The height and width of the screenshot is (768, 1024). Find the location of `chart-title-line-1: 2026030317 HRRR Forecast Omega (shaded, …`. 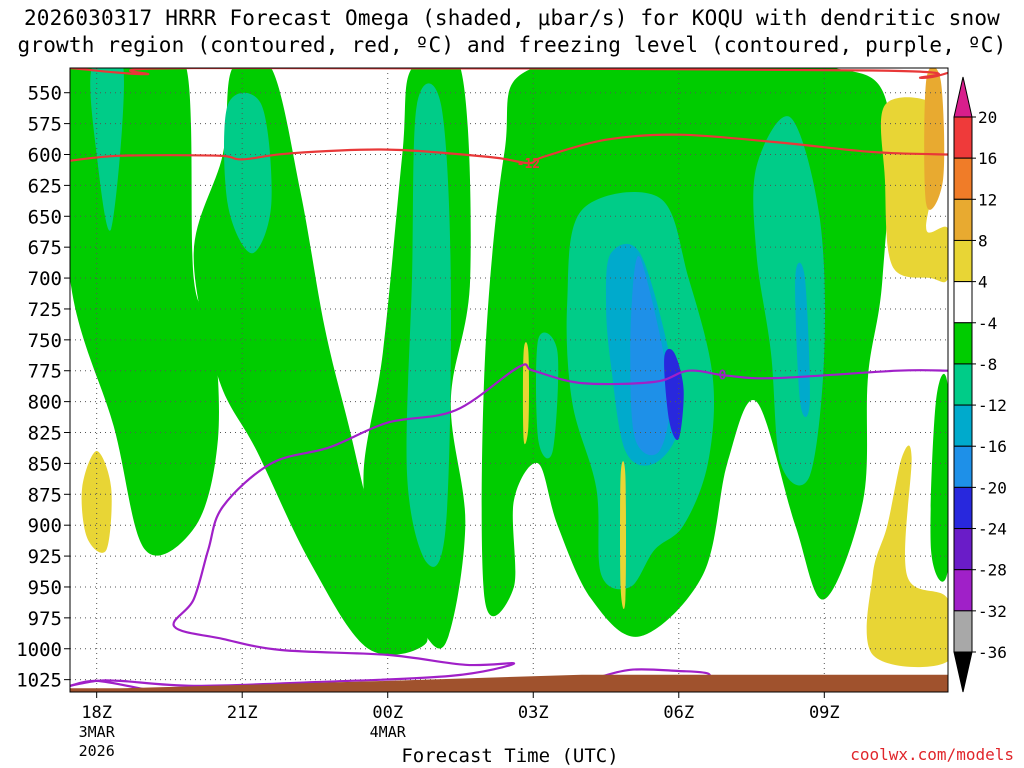

chart-title-line-1: 2026030317 HRRR Forecast Omega (shaded, … is located at coordinates (512, 18).